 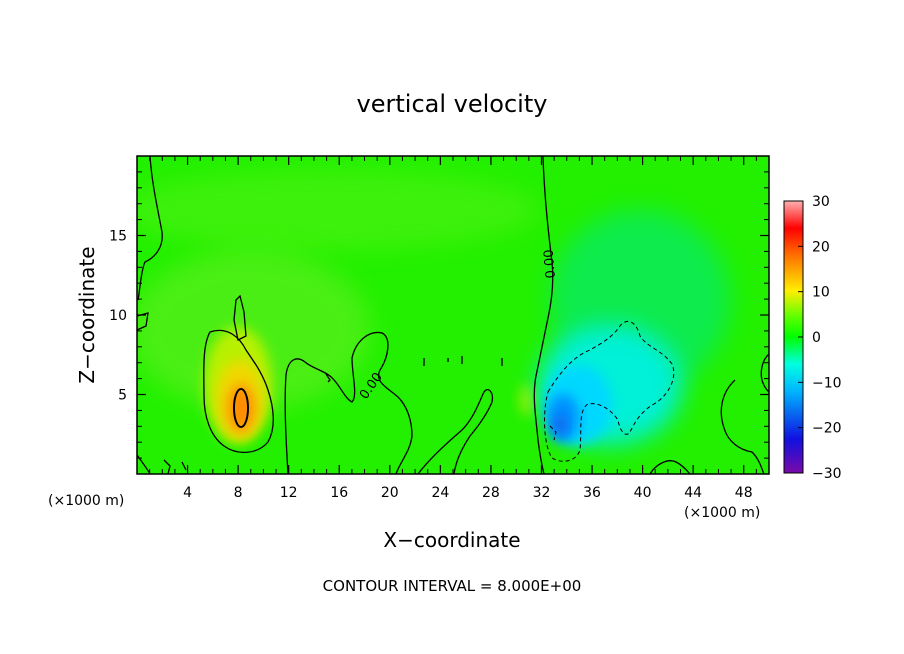 What do you see at coordinates (543, 315) in the screenshot?
I see `zero-contour-long` at bounding box center [543, 315].